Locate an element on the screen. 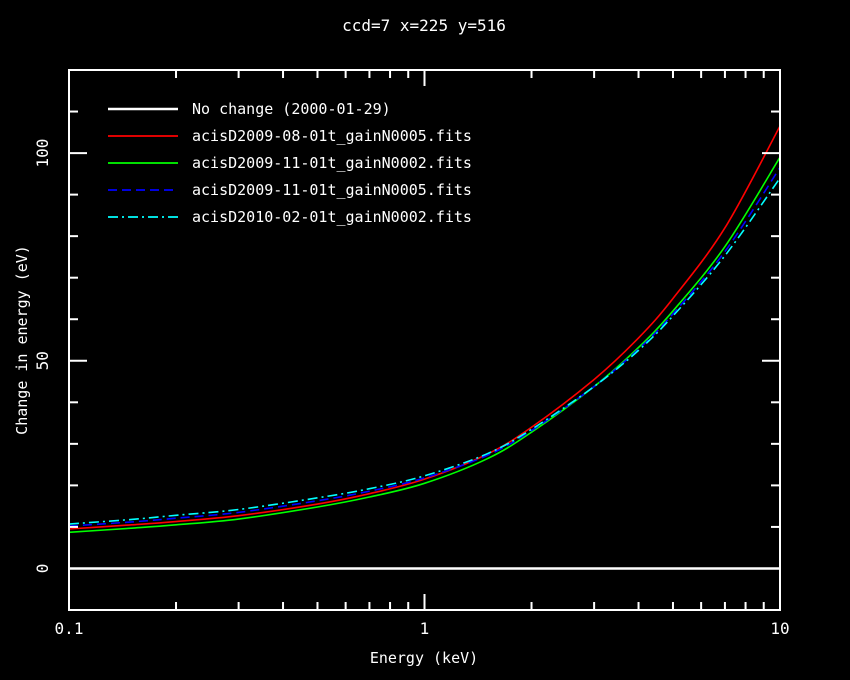  x-tick-label: 0.1 is located at coordinates (69, 628).